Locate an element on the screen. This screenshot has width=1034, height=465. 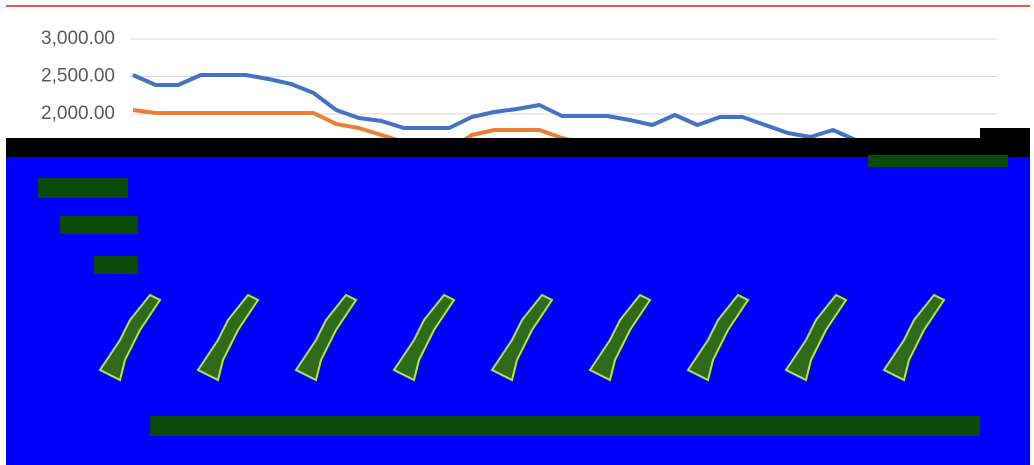
series-line is located at coordinates (562, 111).